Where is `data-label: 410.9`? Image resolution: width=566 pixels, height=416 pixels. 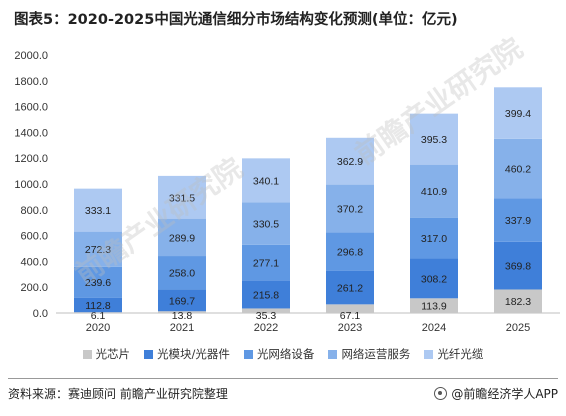
data-label: 410.9 is located at coordinates (434, 192).